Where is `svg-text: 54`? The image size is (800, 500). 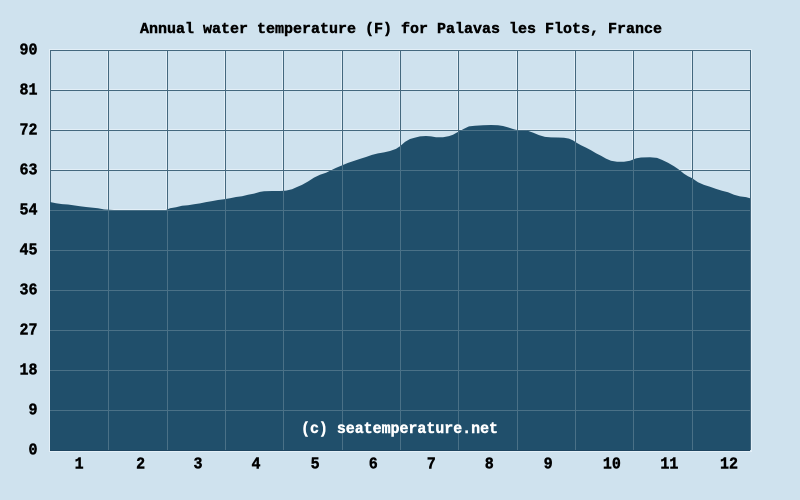
svg-text: 54 is located at coordinates (29, 210).